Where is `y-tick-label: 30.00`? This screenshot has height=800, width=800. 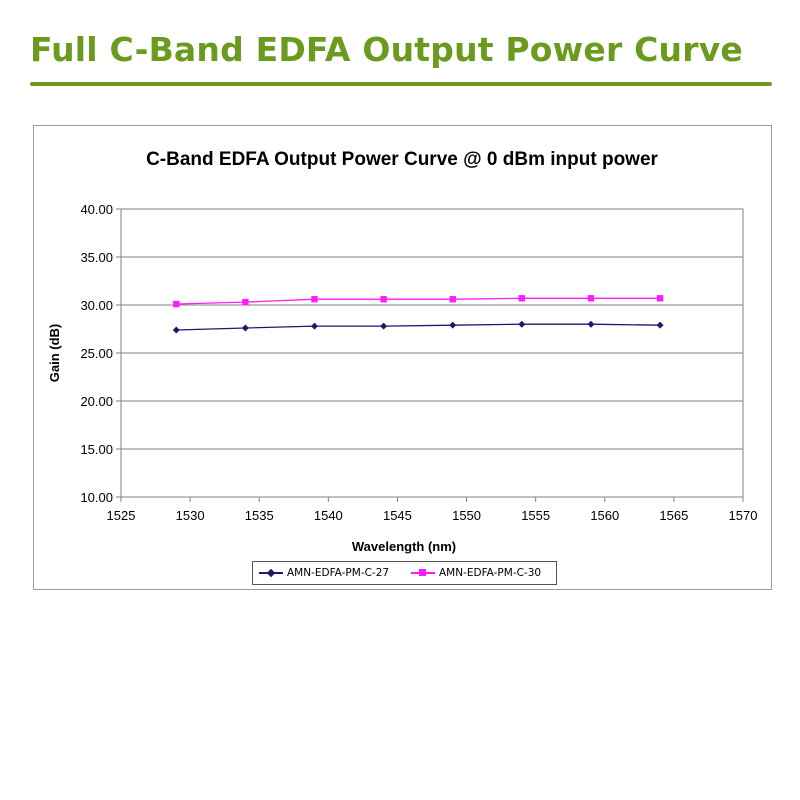 y-tick-label: 30.00 is located at coordinates (96, 305).